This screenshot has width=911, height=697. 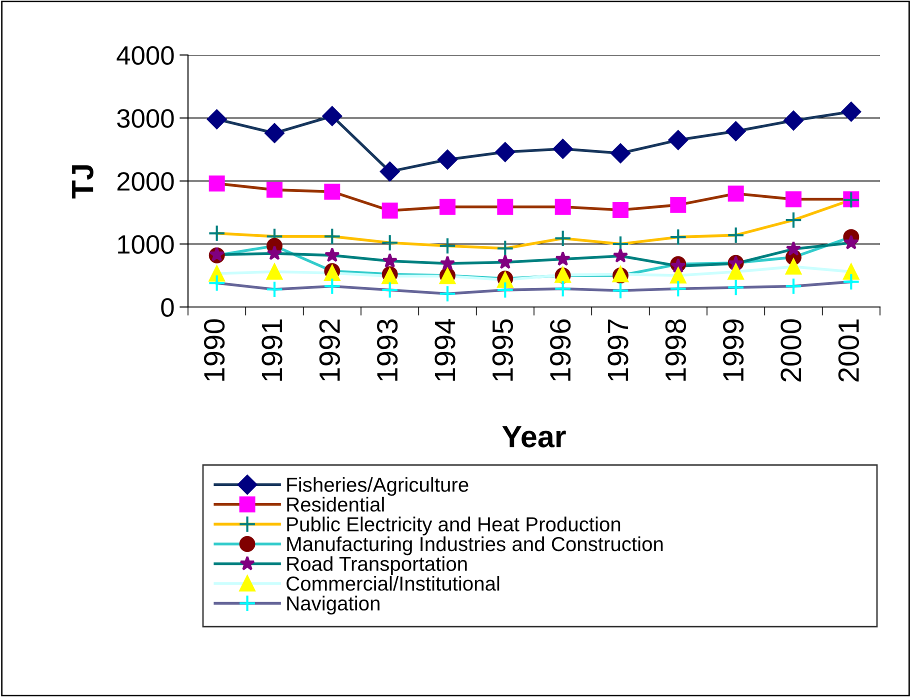 I want to click on legend-label: Commercial/Institutional, so click(x=393, y=583).